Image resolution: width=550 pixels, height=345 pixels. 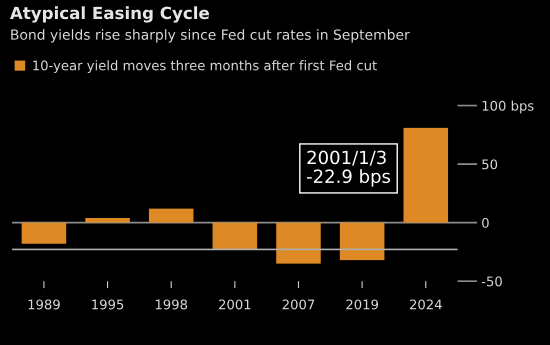 What do you see at coordinates (44, 304) in the screenshot?
I see `x-tick-label: 1989` at bounding box center [44, 304].